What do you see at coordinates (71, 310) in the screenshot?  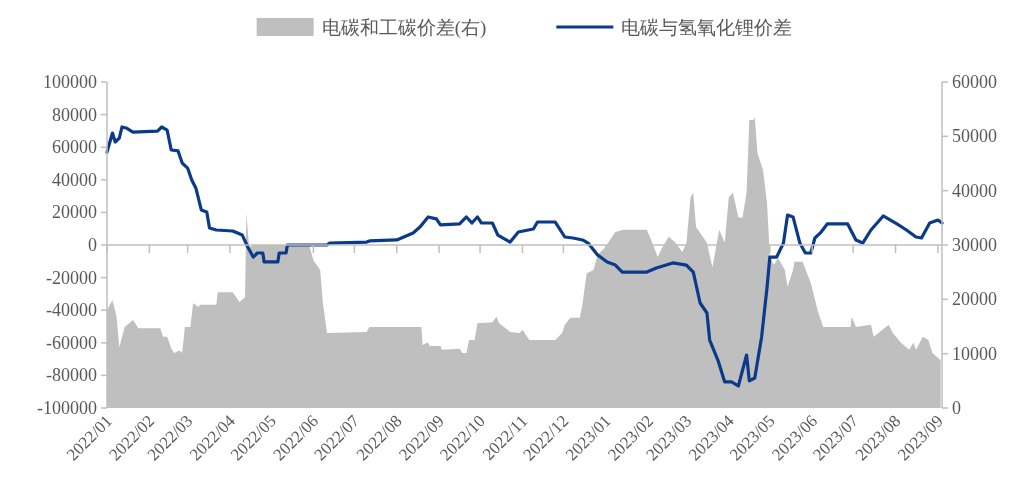 I see `y-tick-label: -40000` at bounding box center [71, 310].